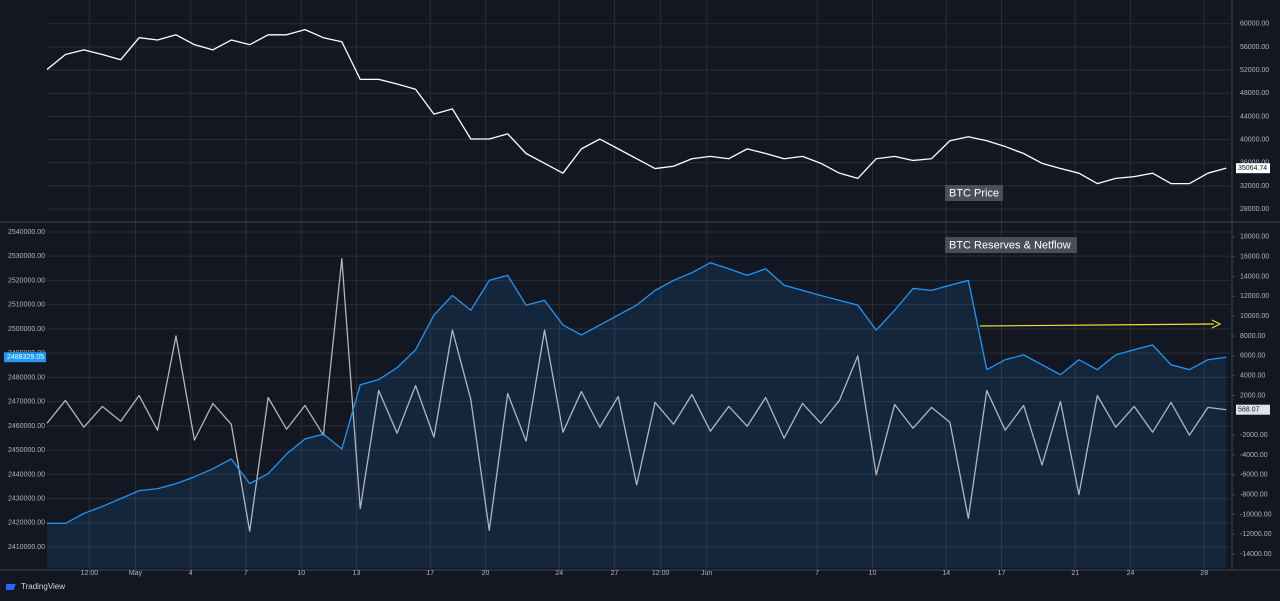 Image resolution: width=1280 pixels, height=601 pixels. What do you see at coordinates (1254, 93) in the screenshot?
I see `y-tick-label: 48000.00` at bounding box center [1254, 93].